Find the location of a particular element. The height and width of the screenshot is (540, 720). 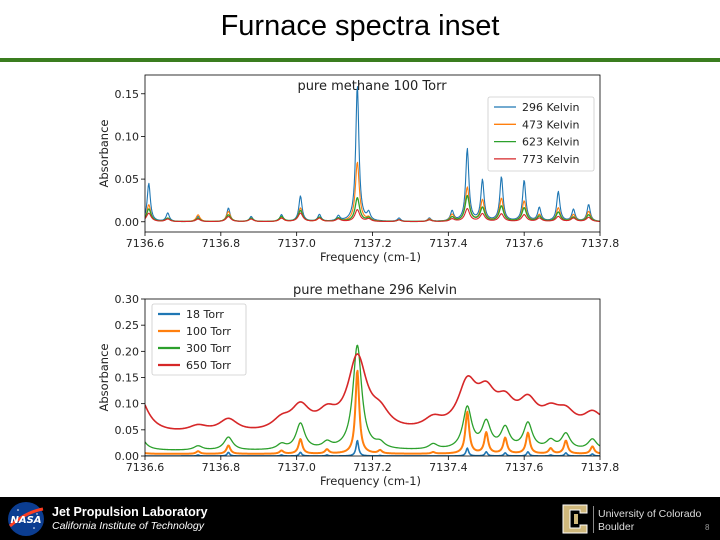

legend-label: 773 Kelvin is located at coordinates (551, 159).